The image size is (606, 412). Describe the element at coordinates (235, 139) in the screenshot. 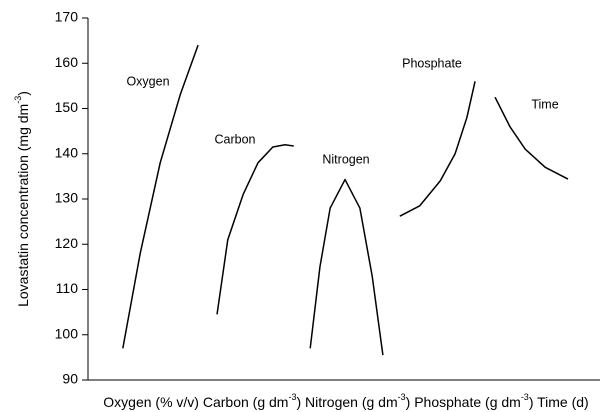

I see `series-label: Carbon` at that location.